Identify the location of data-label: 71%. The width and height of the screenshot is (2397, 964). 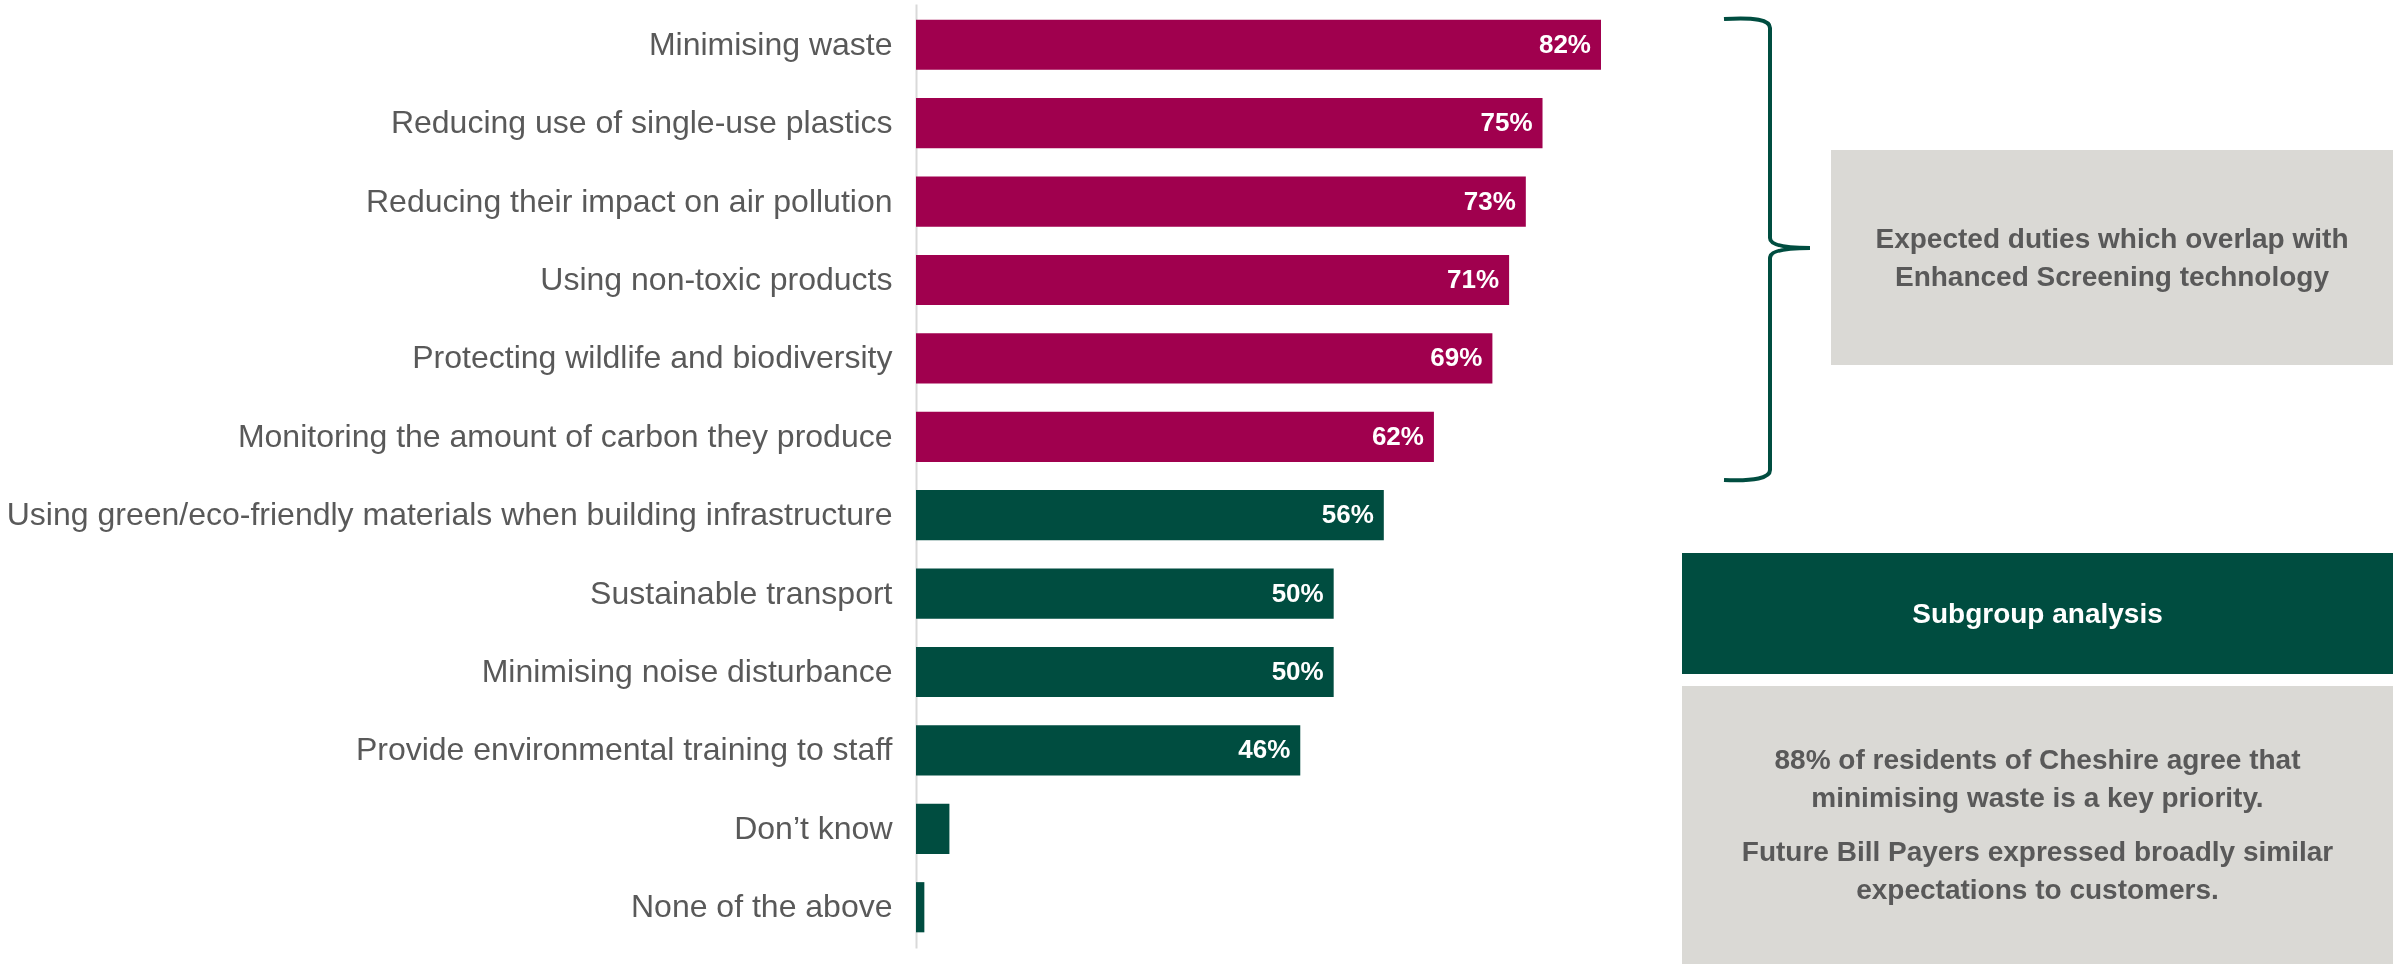
(1473, 278).